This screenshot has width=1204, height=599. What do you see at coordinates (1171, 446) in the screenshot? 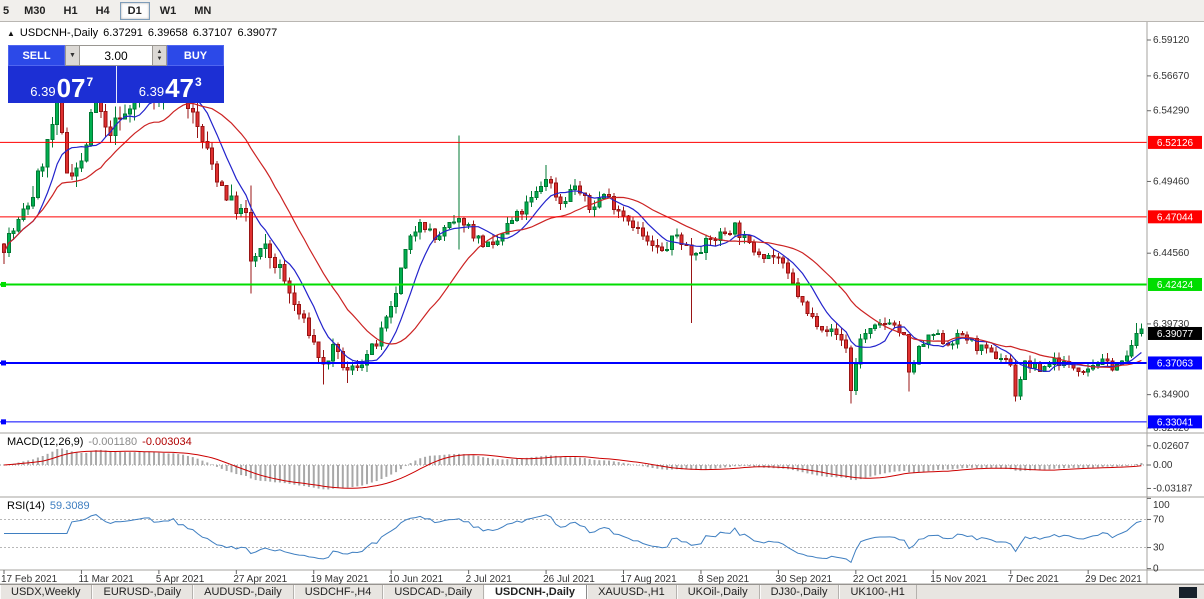
I see `svg-text: 0.02607` at bounding box center [1171, 446].